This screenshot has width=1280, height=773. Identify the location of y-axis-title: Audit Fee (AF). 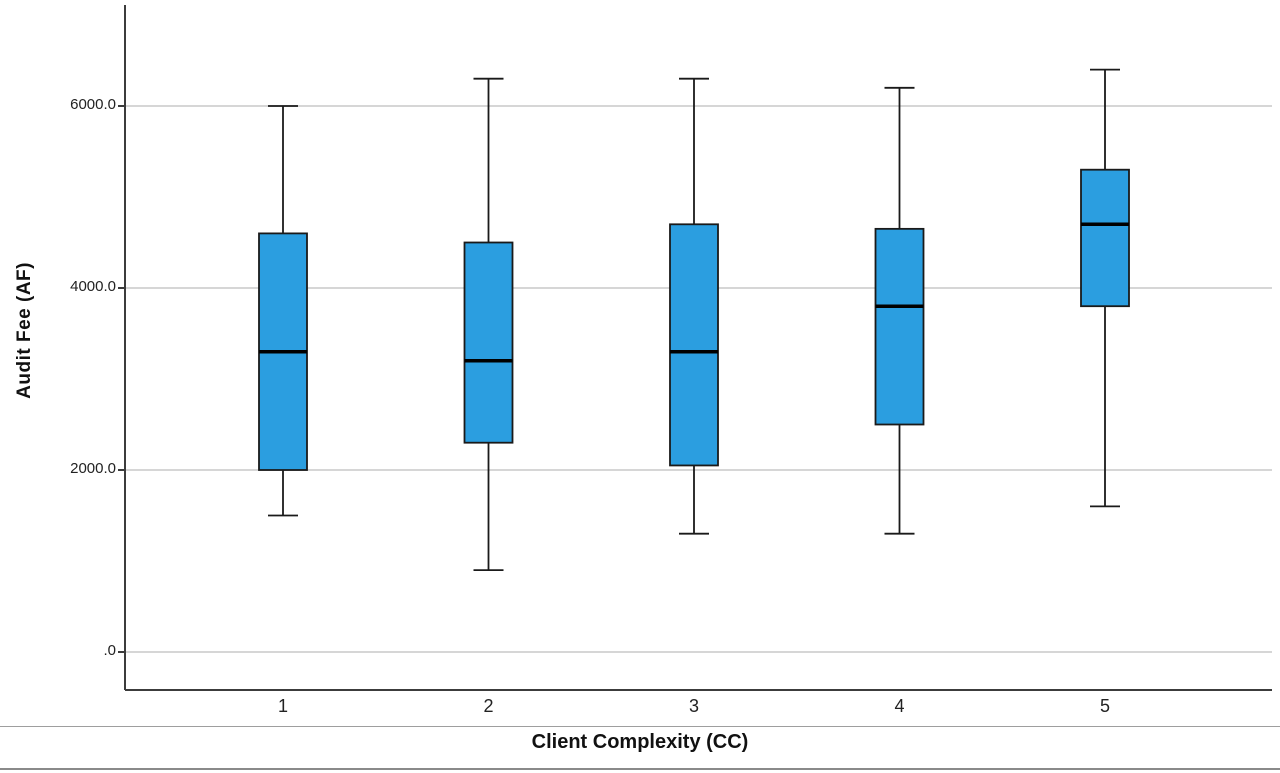
(24, 330).